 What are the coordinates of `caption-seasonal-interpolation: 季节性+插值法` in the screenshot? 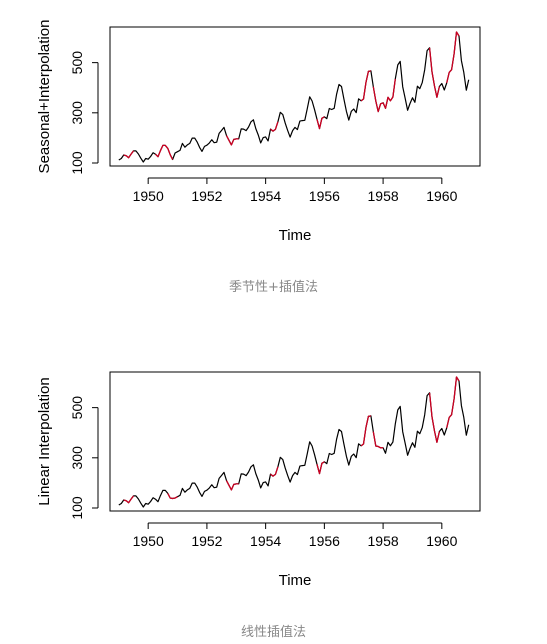 It's located at (273, 287).